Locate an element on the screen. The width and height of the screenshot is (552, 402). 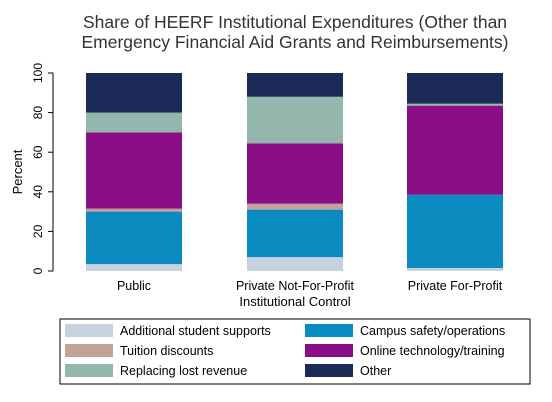
y-tick-label: 0 is located at coordinates (38, 270).